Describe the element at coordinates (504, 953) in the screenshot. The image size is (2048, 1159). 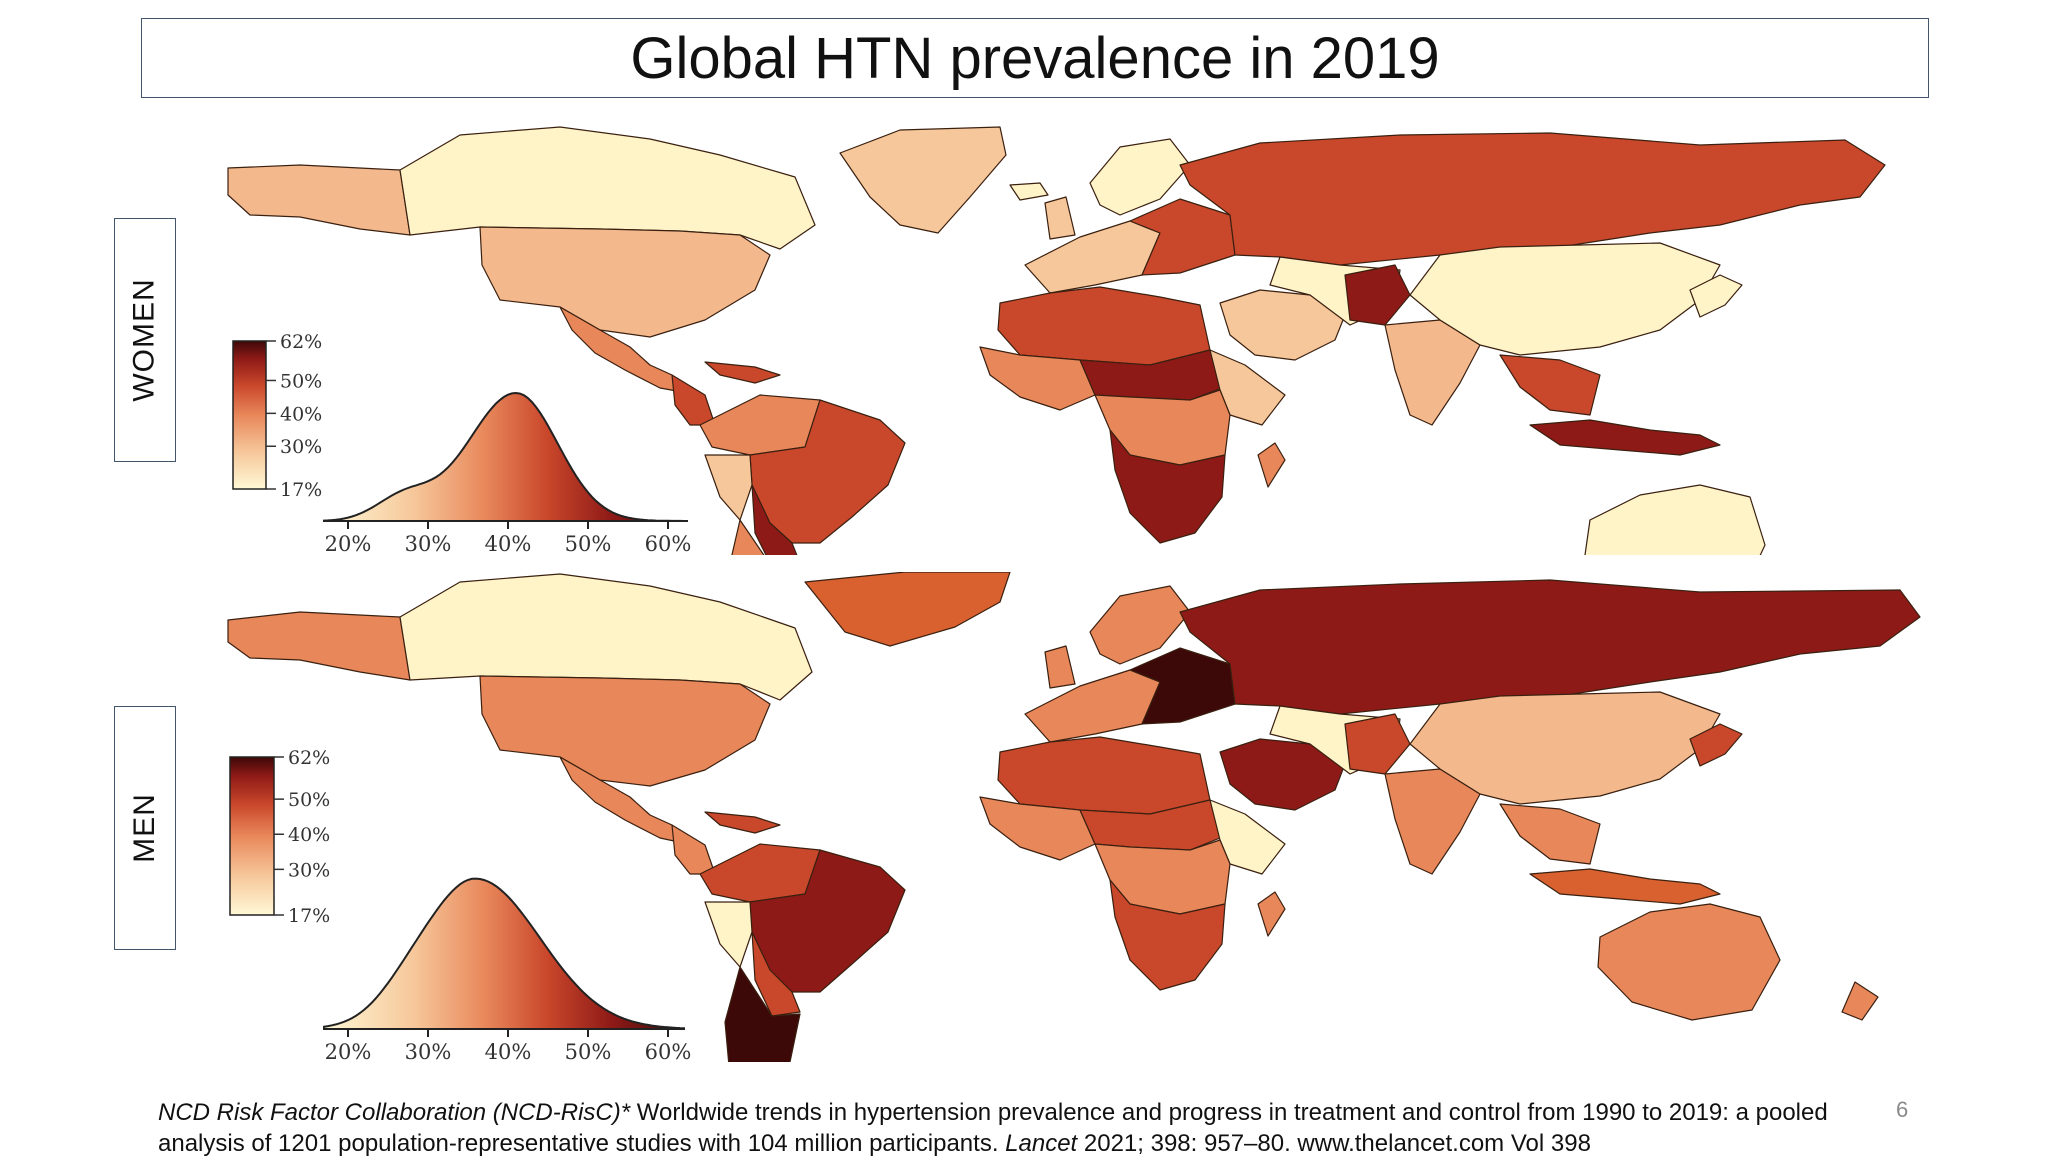
I see `men-density-curve` at that location.